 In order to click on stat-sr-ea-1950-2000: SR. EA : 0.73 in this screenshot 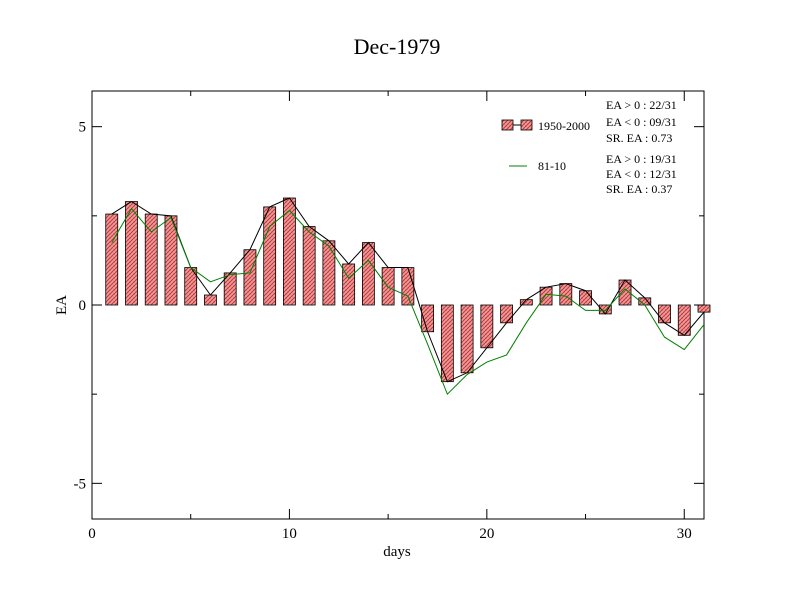, I will do `click(639, 138)`.